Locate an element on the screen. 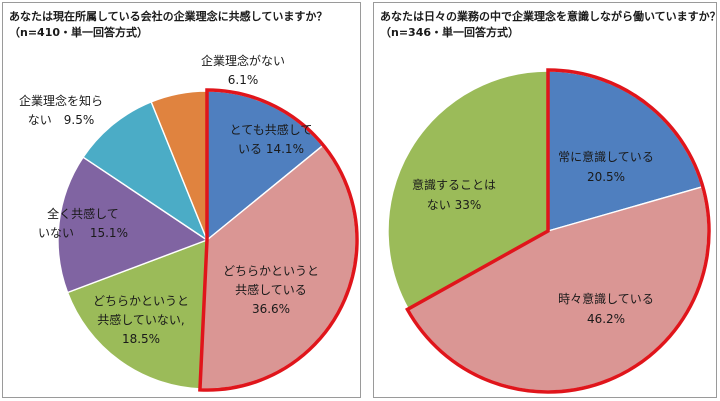  slice-label-3: 意識することはない 33% is located at coordinates (454, 194).